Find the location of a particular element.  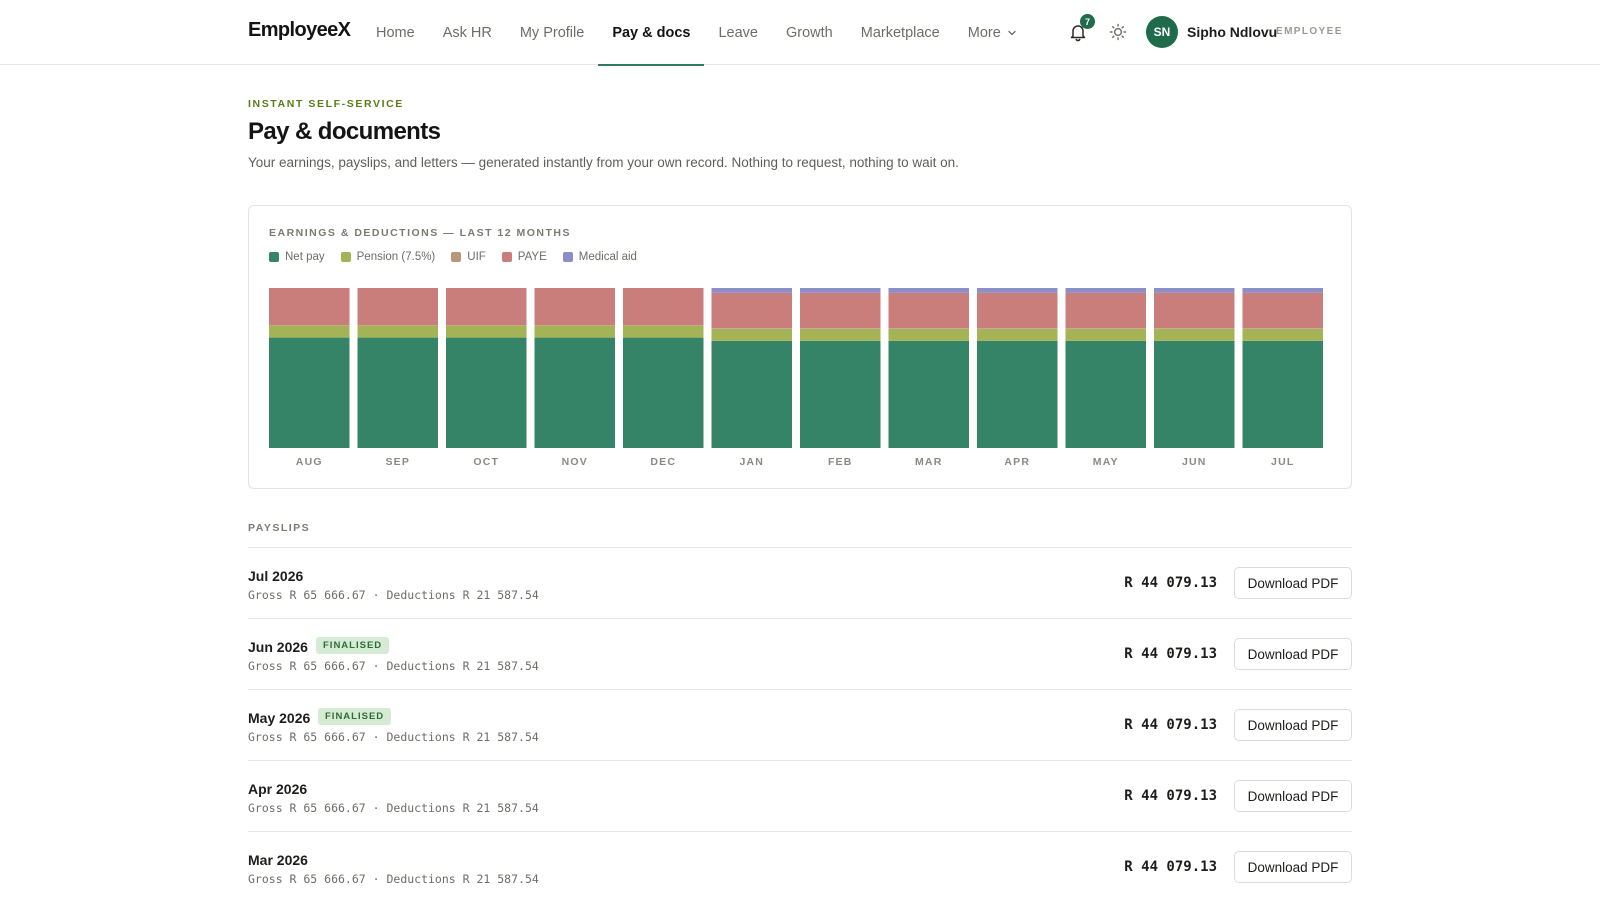

legend-label: Medical aid is located at coordinates (607, 257).